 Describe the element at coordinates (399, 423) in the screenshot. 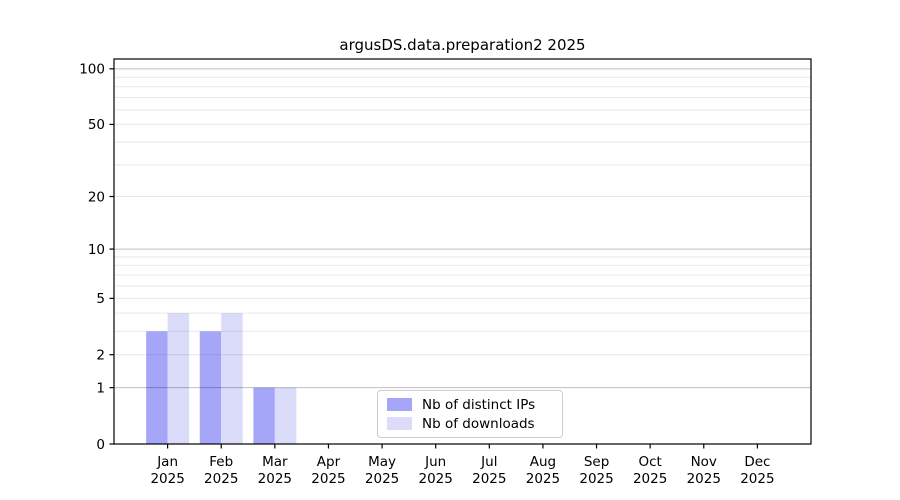

I see `legend-swatch-downloads` at that location.